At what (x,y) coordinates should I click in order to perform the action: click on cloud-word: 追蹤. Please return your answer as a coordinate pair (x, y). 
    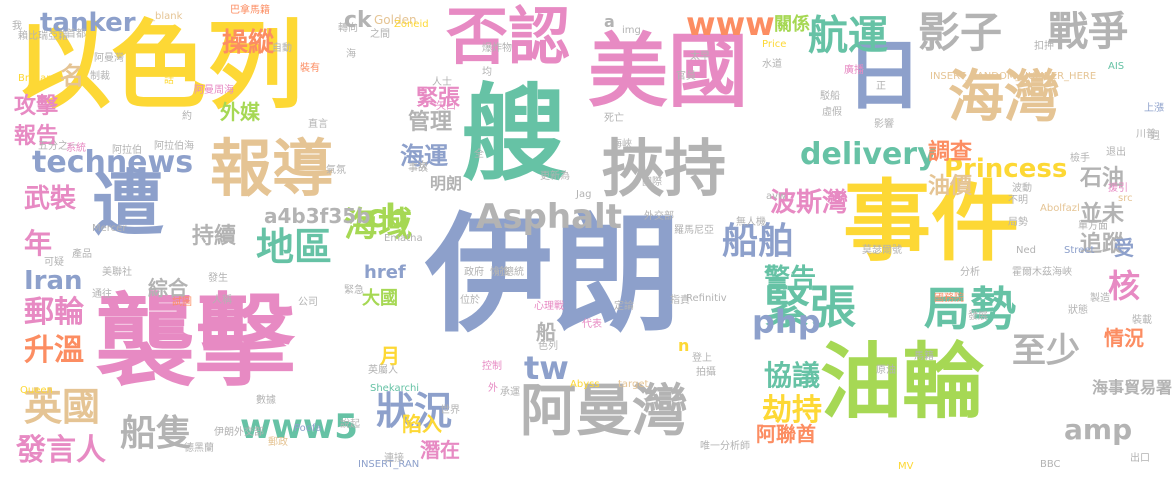
    Looking at the image, I should click on (1102, 244).